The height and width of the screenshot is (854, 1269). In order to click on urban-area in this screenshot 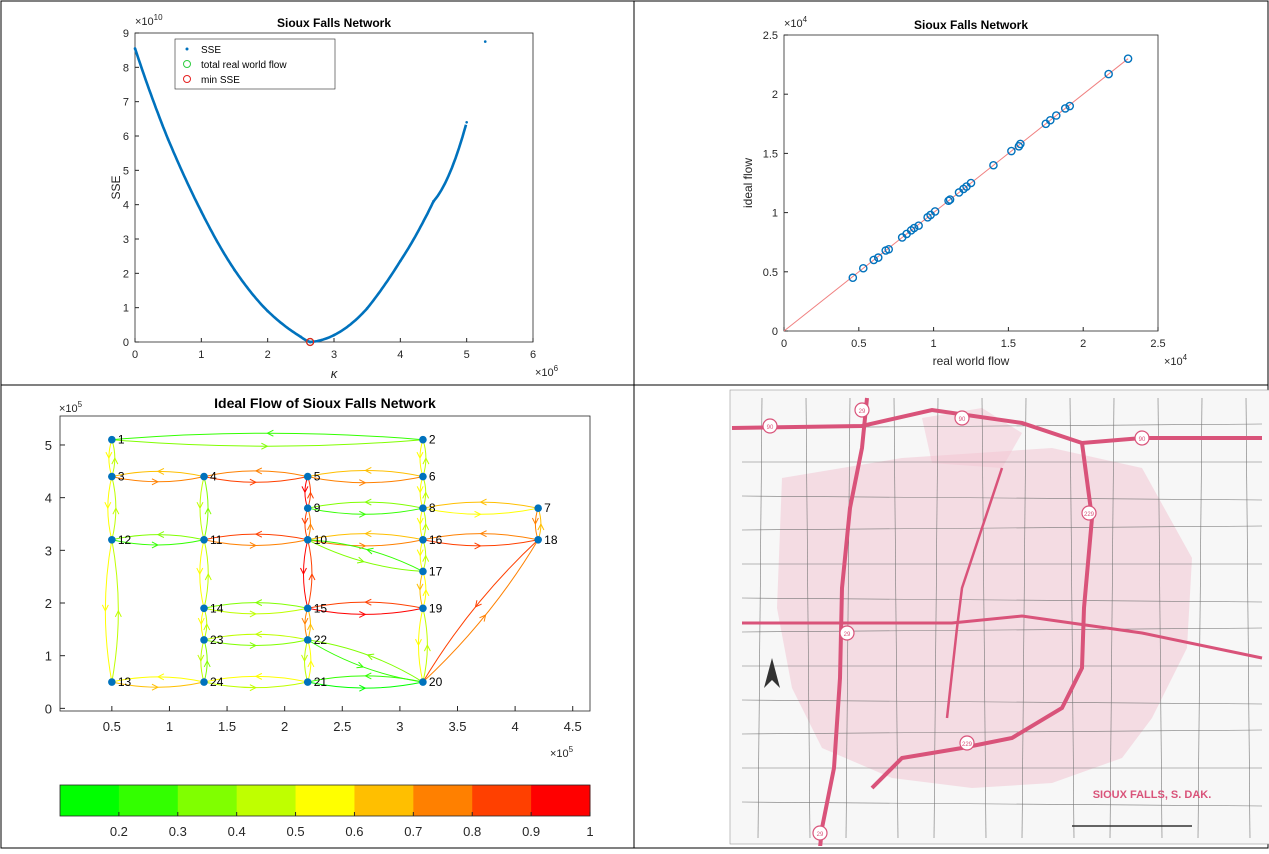, I will do `click(984, 618)`.